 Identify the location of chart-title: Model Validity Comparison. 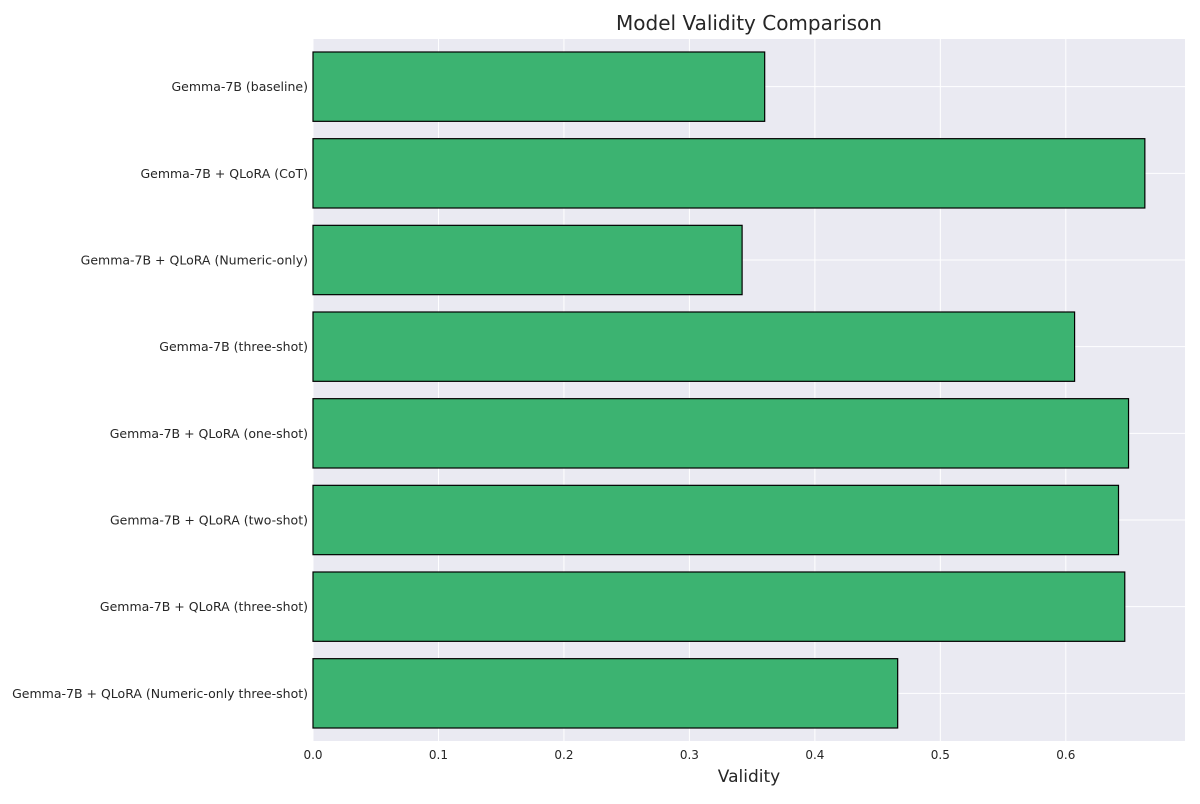
(749, 23).